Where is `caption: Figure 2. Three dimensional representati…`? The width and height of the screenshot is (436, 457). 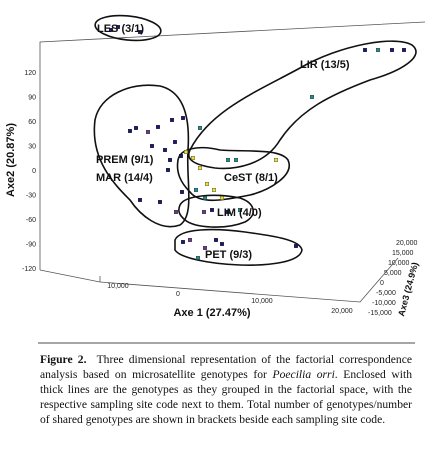 caption: Figure 2. Three dimensional representati… is located at coordinates (226, 389).